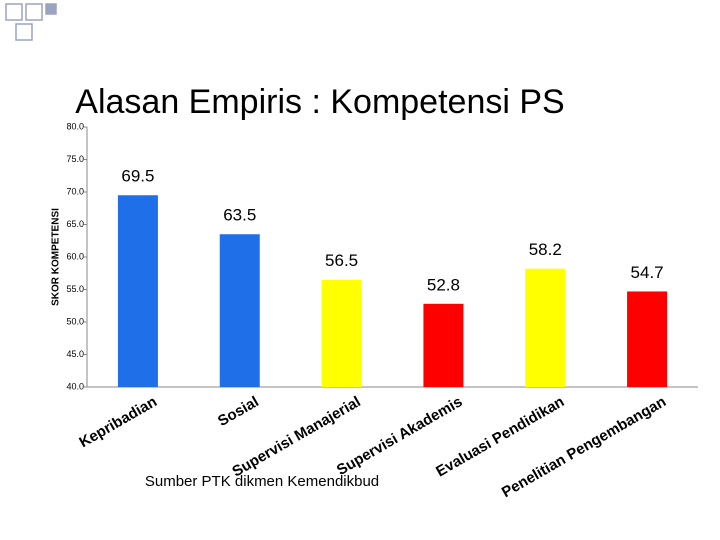 This screenshot has height=540, width=720. What do you see at coordinates (319, 102) in the screenshot?
I see `chart-title: Alasan Empiris : Kompetensi PS` at bounding box center [319, 102].